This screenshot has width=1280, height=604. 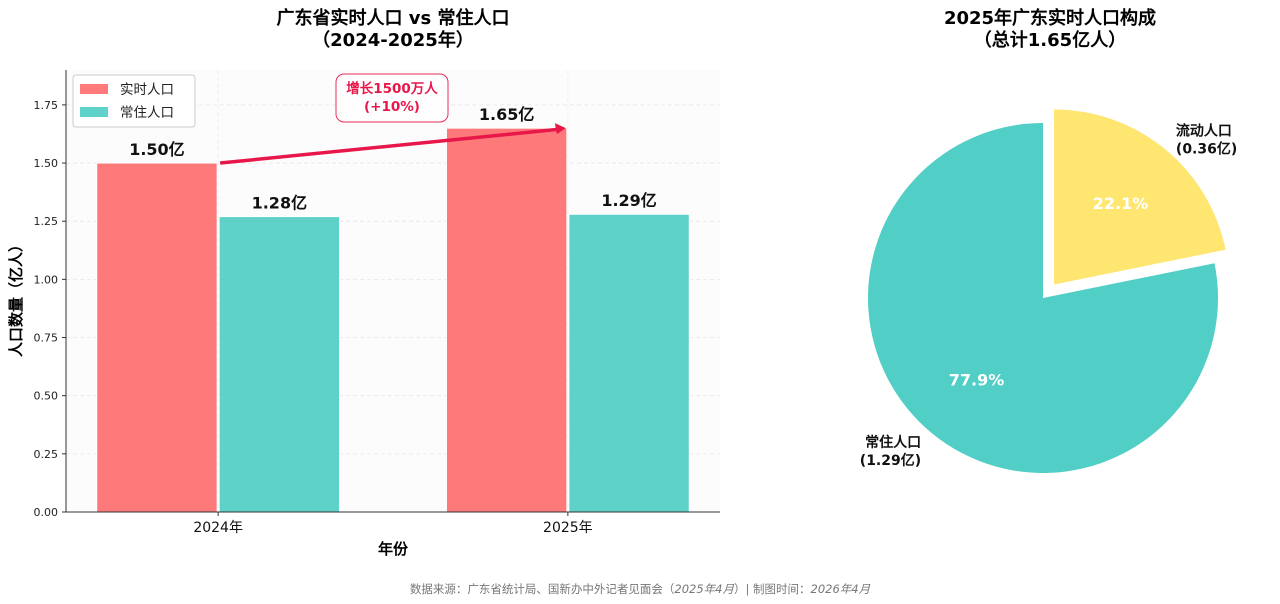 I want to click on pie-slice-label: (0.36亿), so click(x=1206, y=148).